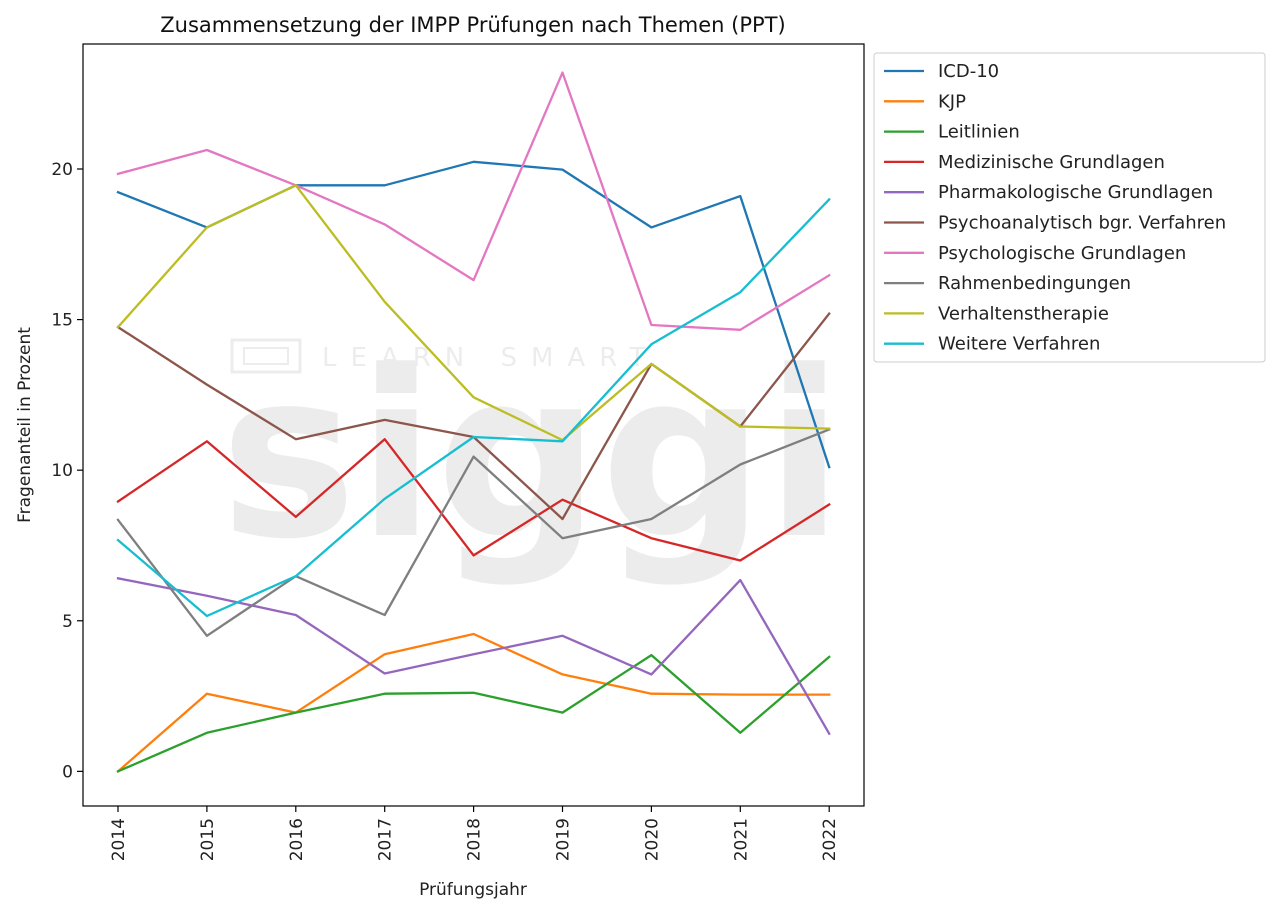  Describe the element at coordinates (741, 839) in the screenshot. I see `x-tick-label: 2021` at that location.